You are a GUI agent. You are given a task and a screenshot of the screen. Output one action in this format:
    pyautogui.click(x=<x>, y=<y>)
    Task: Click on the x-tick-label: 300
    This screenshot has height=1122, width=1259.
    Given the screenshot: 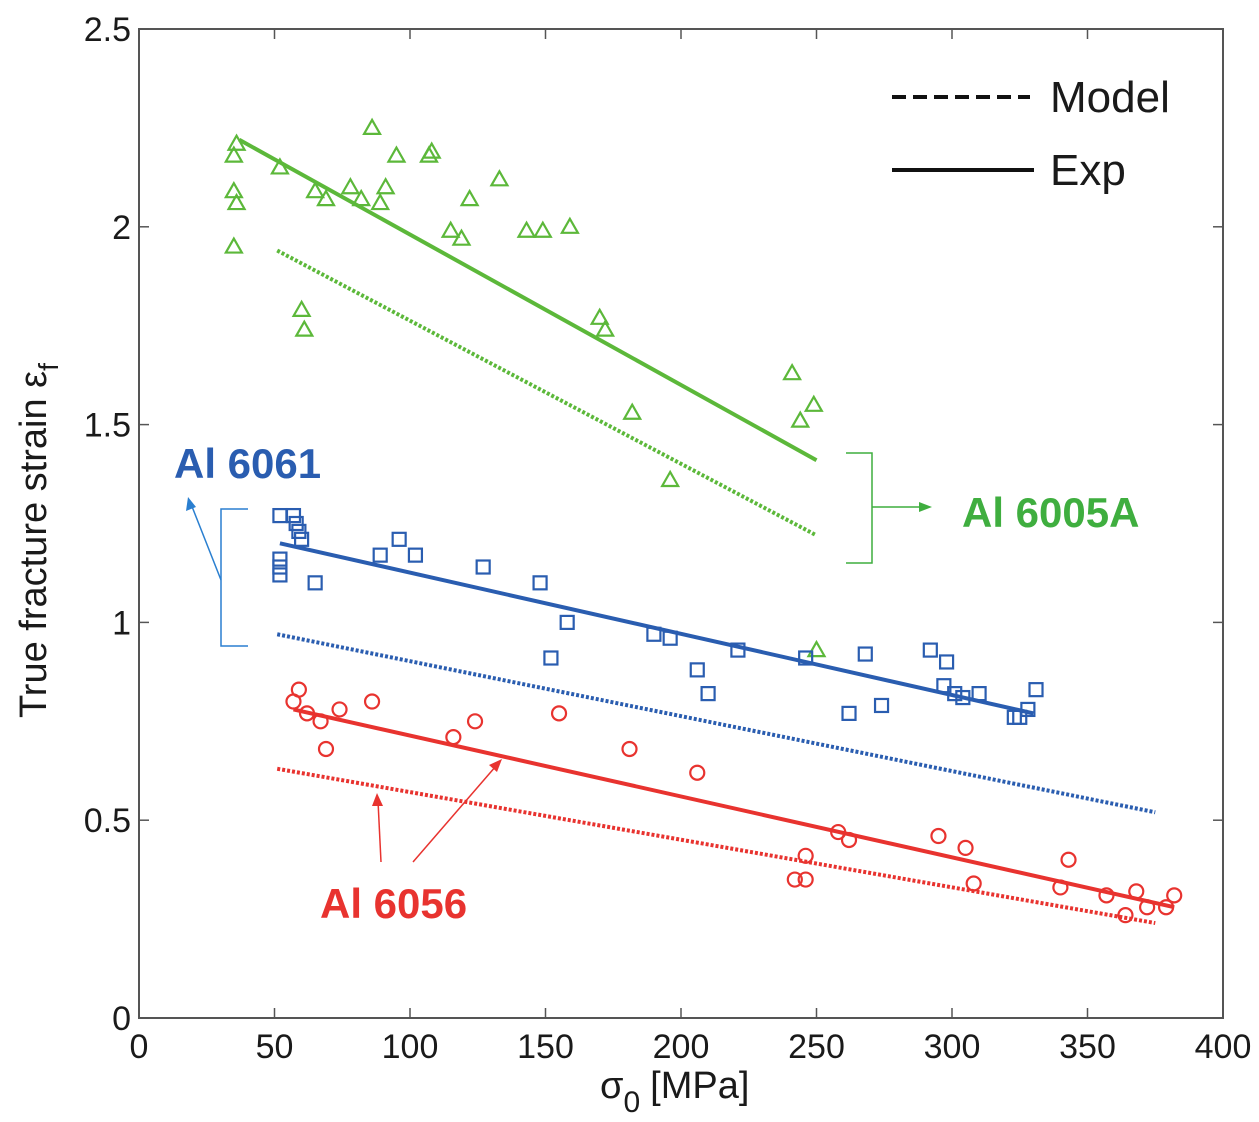 What is the action you would take?
    pyautogui.click(x=952, y=1047)
    